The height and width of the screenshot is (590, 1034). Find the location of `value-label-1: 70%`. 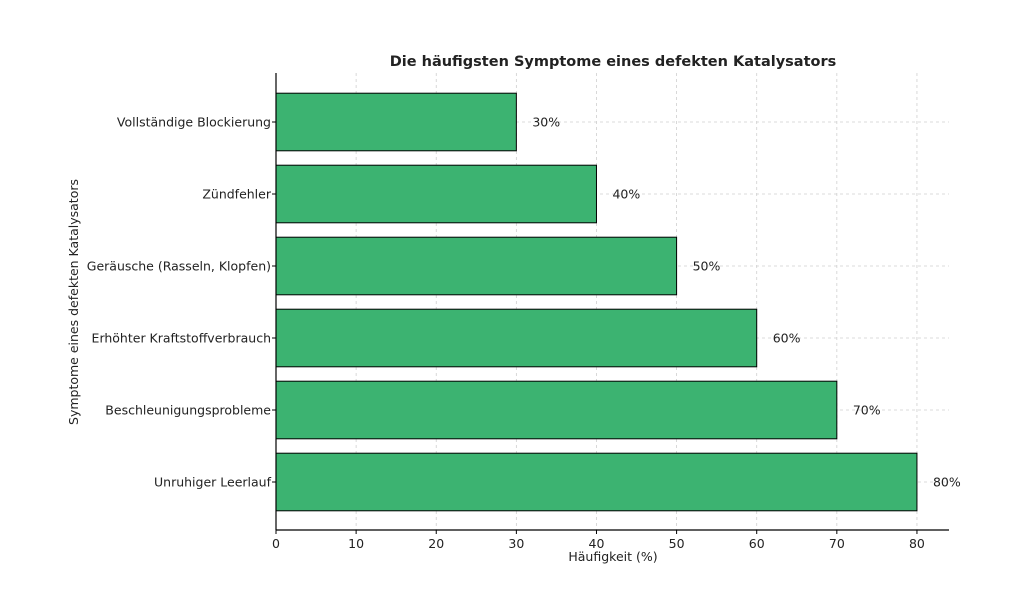

value-label-1: 70% is located at coordinates (867, 410).